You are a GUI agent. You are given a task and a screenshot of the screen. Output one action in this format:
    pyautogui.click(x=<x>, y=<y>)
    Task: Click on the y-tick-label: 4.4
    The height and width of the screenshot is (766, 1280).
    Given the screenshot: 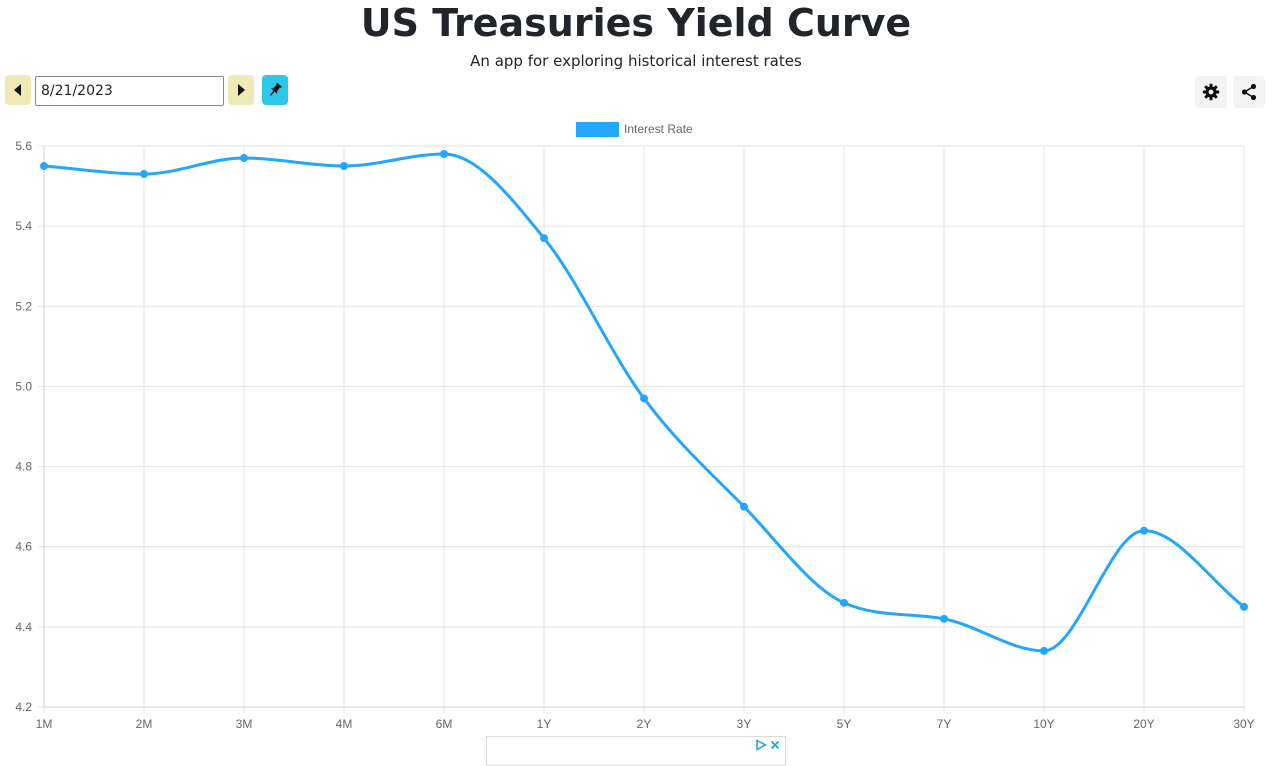 What is the action you would take?
    pyautogui.click(x=23, y=627)
    